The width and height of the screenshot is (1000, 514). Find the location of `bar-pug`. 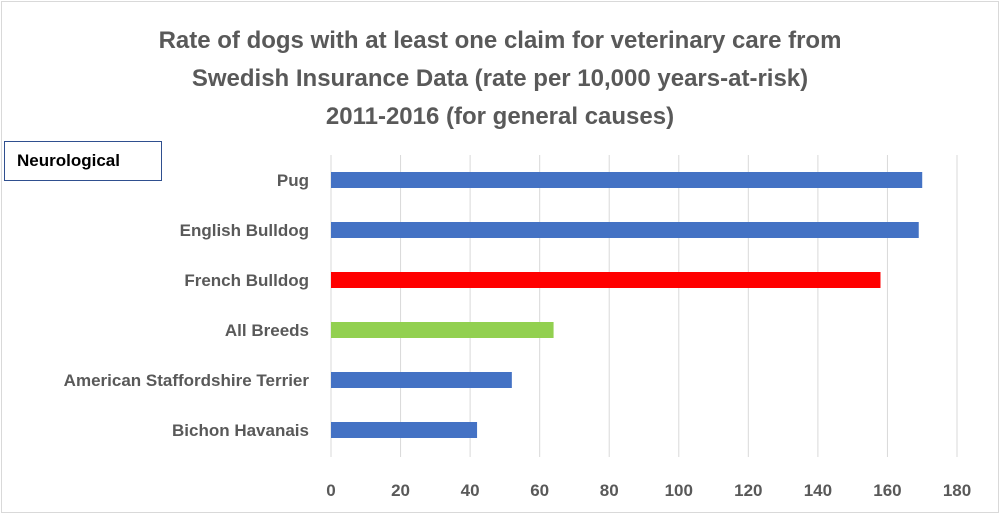

bar-pug is located at coordinates (627, 180).